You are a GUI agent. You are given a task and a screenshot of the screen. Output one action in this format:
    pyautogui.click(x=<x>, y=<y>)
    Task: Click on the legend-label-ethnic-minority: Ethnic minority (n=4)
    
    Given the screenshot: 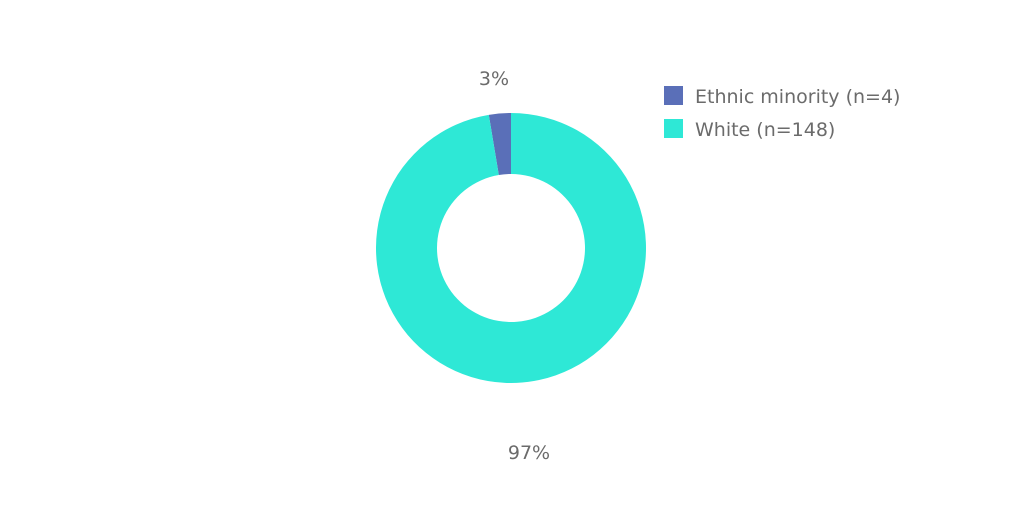 What is the action you would take?
    pyautogui.click(x=797, y=97)
    